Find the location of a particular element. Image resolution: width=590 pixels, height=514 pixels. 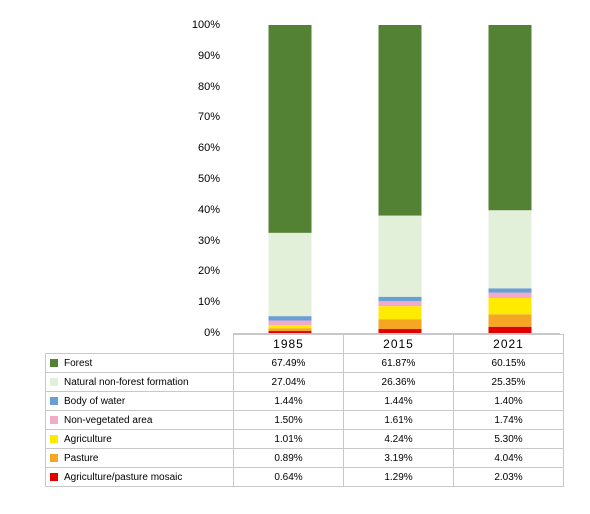

legend-entry: Non-vegetated area is located at coordinates (139, 420).